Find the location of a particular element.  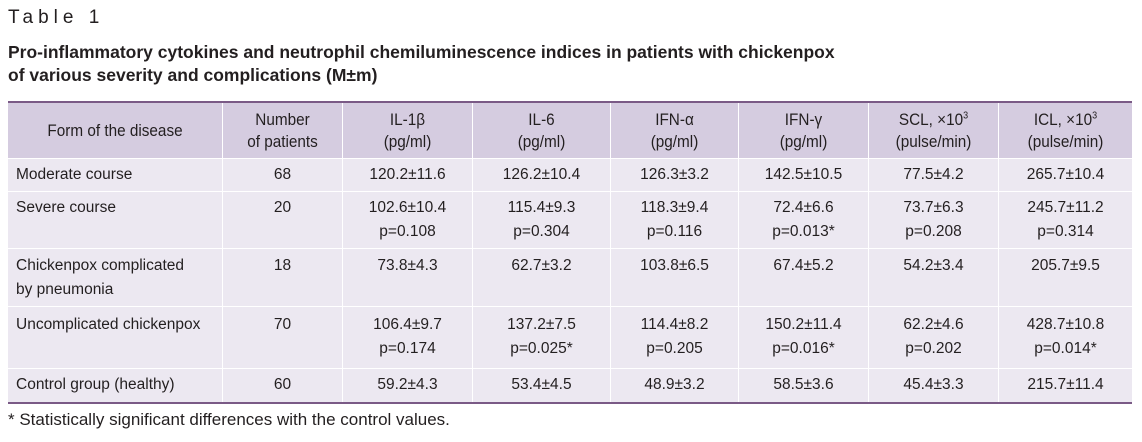

row-form-label: Moderate course is located at coordinates (74, 174).